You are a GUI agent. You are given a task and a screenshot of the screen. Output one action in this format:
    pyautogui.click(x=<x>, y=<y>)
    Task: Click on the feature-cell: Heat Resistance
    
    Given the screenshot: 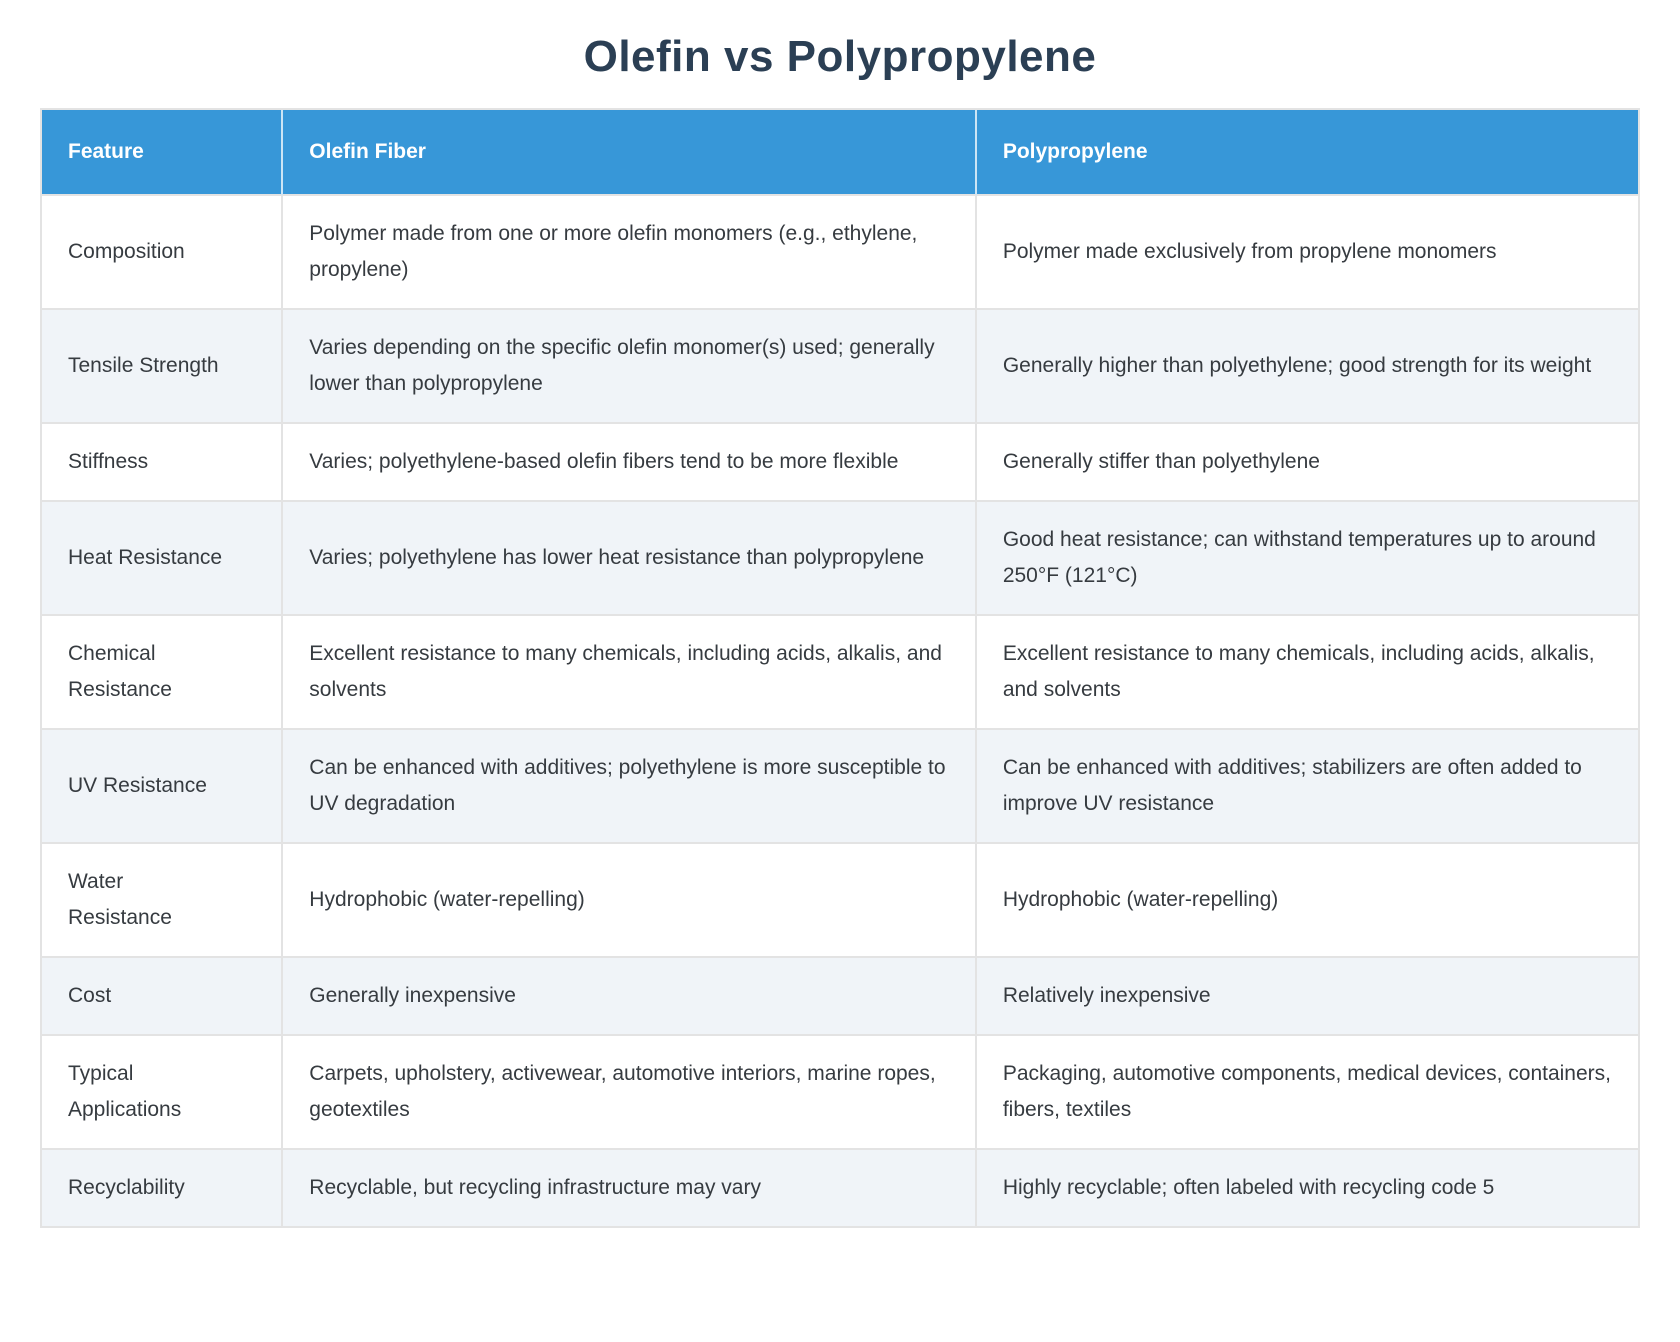 What is the action you would take?
    pyautogui.click(x=163, y=559)
    